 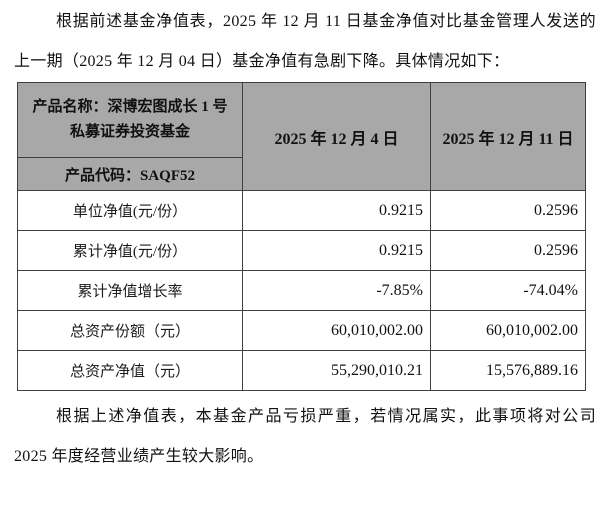 I want to click on table-row-unit-nav: 单位净值(元/份） 0.9215 0.2596, so click(x=301, y=210).